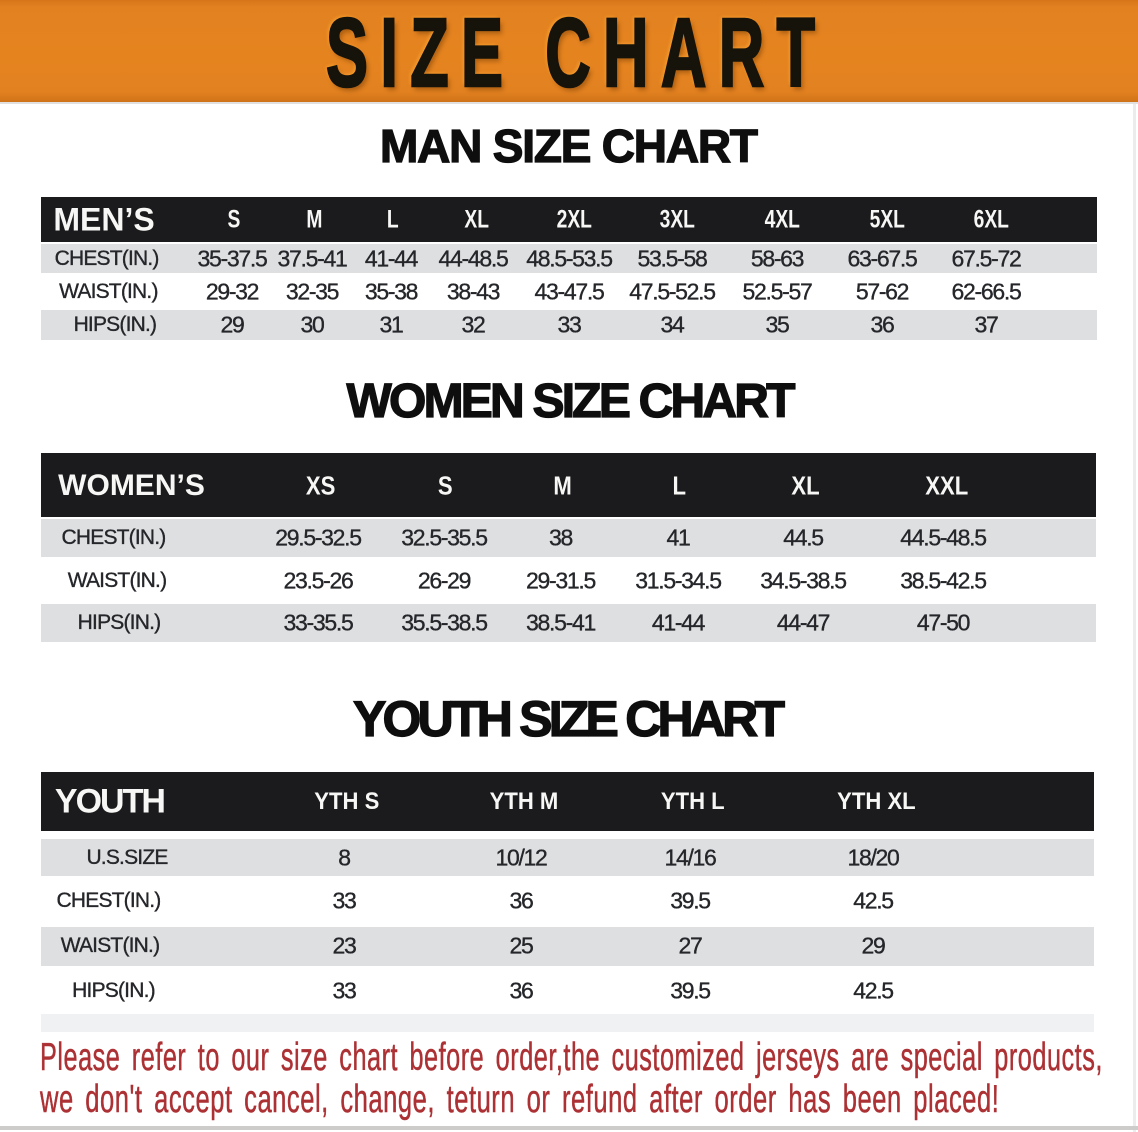 Image resolution: width=1138 pixels, height=1132 pixels. What do you see at coordinates (571, 401) in the screenshot?
I see `svg-text: WOMEN SIZE CHART` at bounding box center [571, 401].